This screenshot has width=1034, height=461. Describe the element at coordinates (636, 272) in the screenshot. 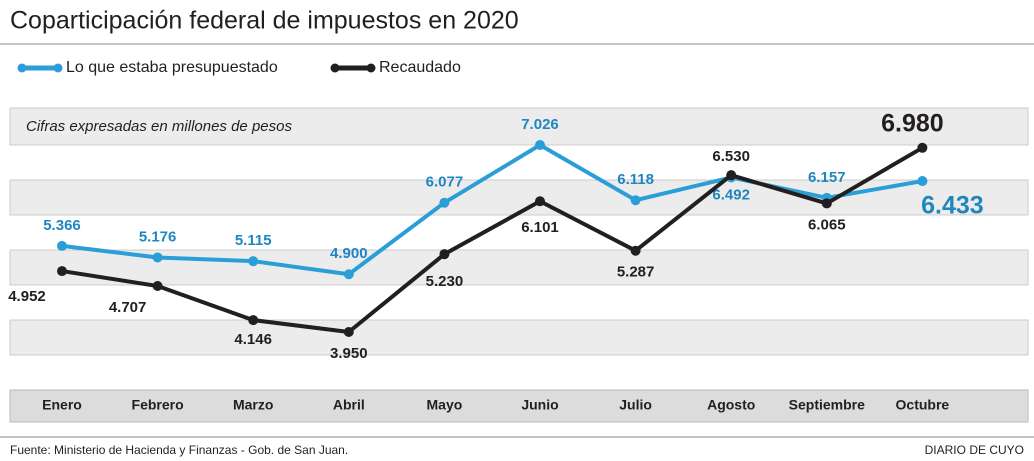

I see `value-label: 5.287` at that location.